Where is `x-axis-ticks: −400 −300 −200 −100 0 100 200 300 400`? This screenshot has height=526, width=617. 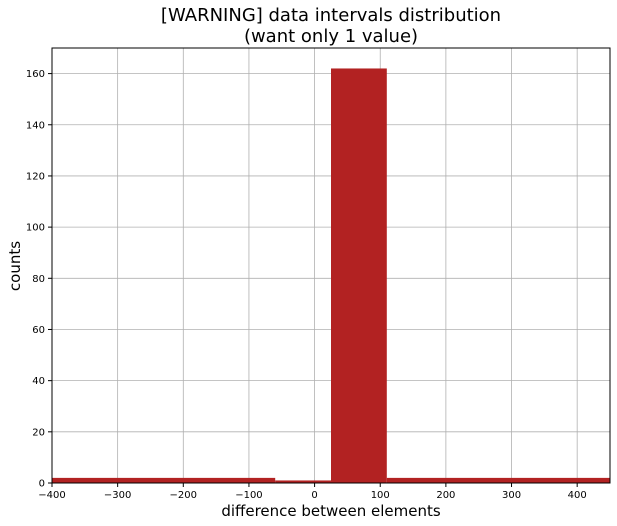
x-axis-ticks: −400 −300 −200 −100 0 100 200 300 400 is located at coordinates (312, 492).